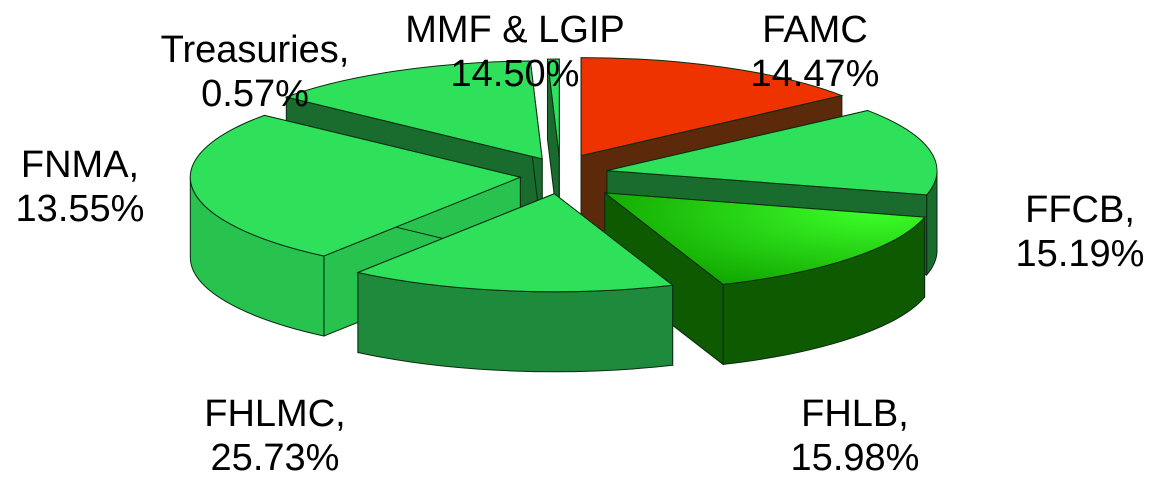  Describe the element at coordinates (855, 458) in the screenshot. I see `label-fhlb-value: 15.98%` at that location.